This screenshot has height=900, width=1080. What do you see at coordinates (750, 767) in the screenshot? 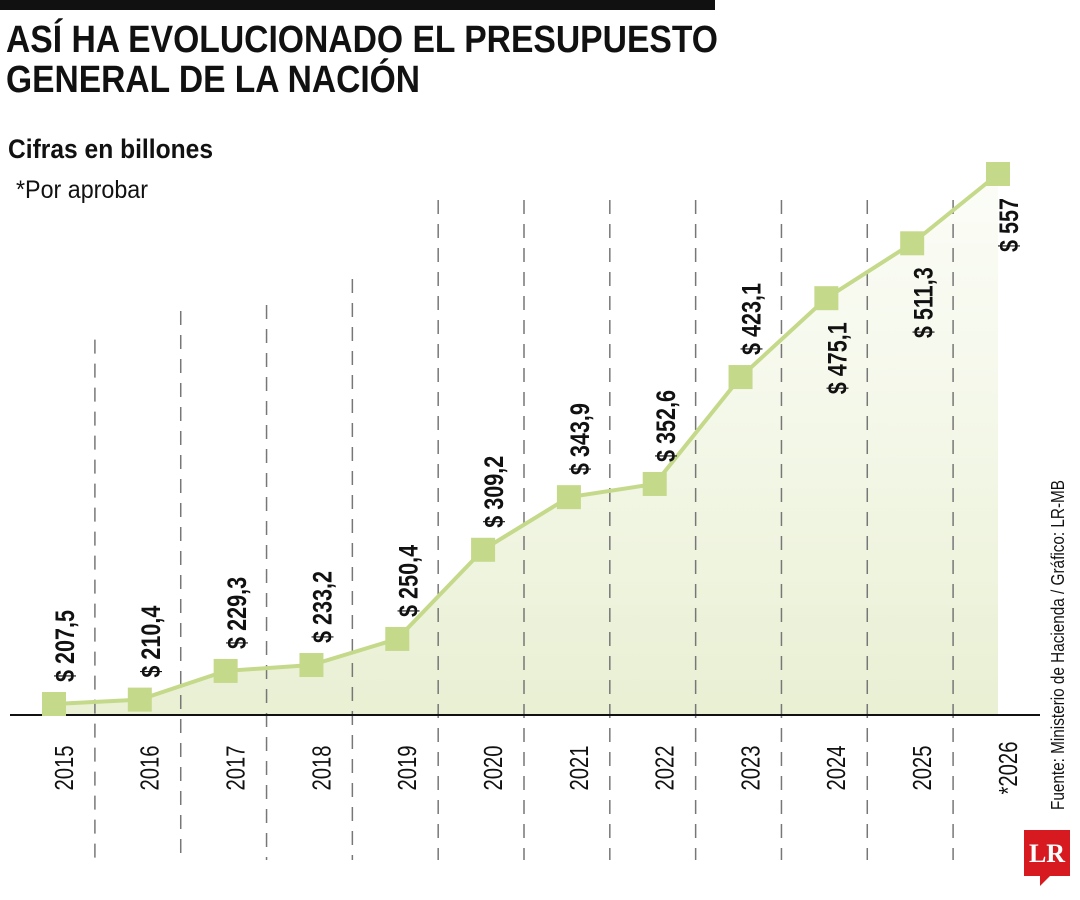
I see `x-tick-label: 2023` at bounding box center [750, 767].